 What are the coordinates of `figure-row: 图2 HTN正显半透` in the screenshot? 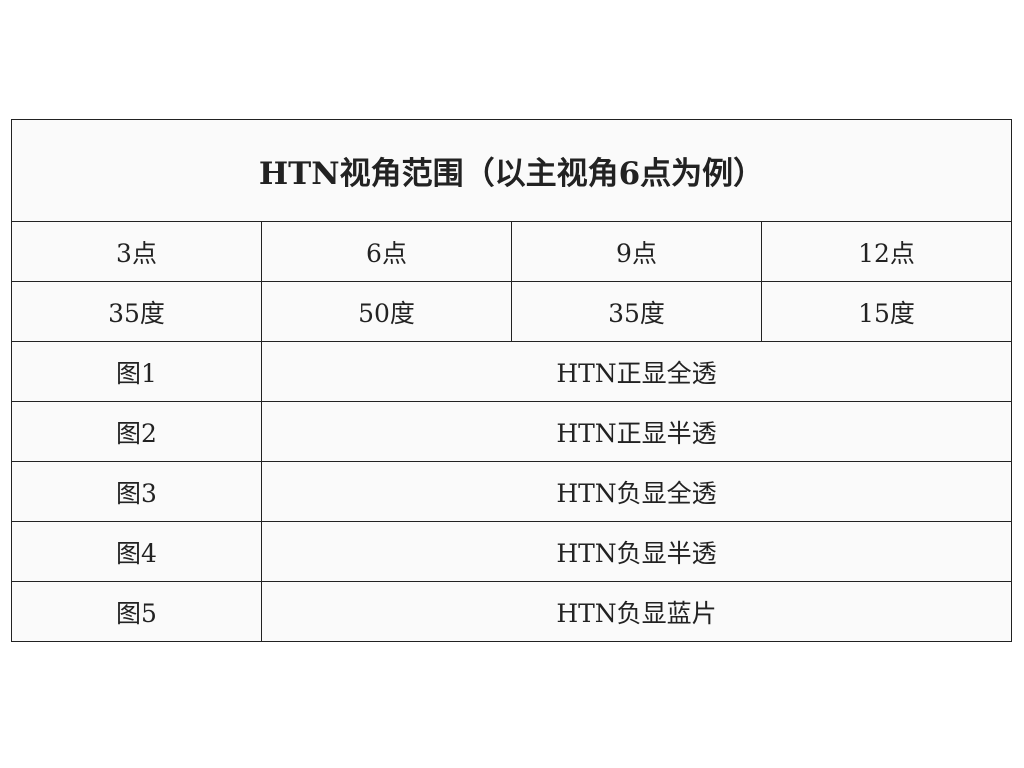 It's located at (512, 431).